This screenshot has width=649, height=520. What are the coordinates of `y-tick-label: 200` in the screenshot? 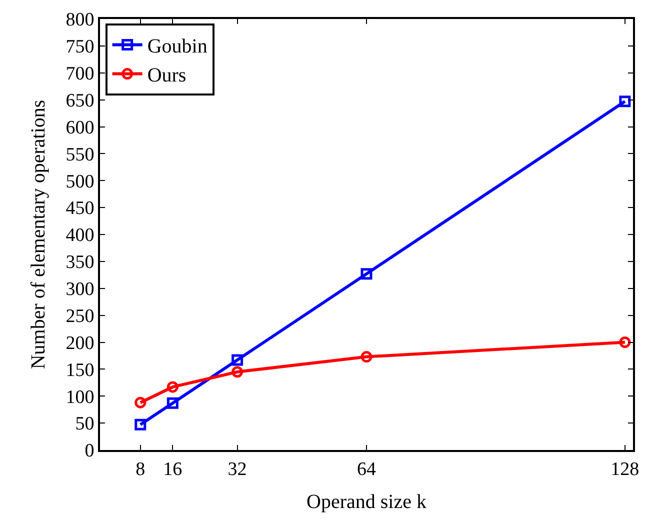 It's located at (80, 343).